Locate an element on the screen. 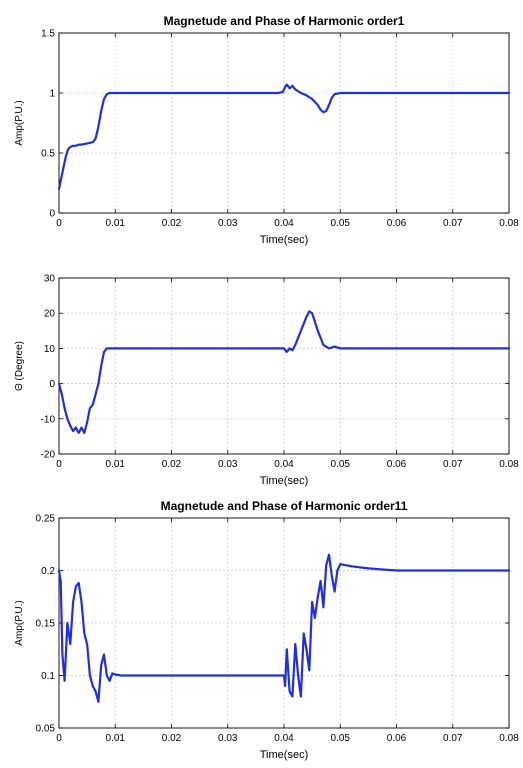 The height and width of the screenshot is (768, 523). x-tick-label: 0.05 is located at coordinates (341, 223).